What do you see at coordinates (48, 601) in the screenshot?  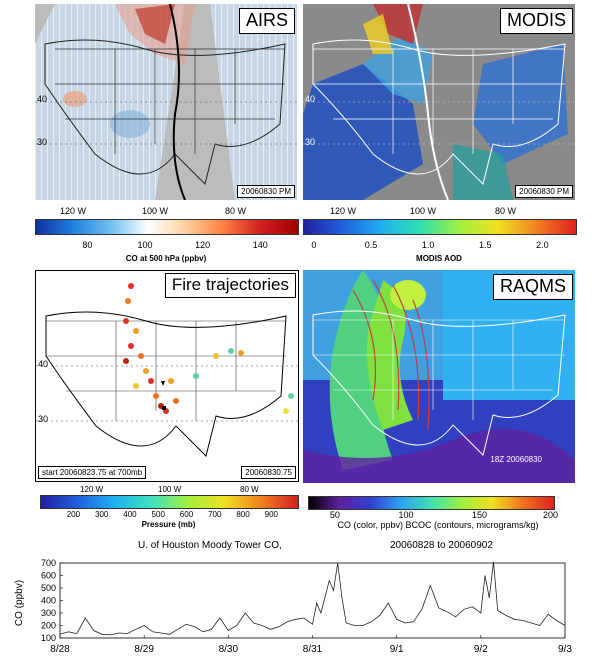 I see `y-tick-label: 400` at bounding box center [48, 601].